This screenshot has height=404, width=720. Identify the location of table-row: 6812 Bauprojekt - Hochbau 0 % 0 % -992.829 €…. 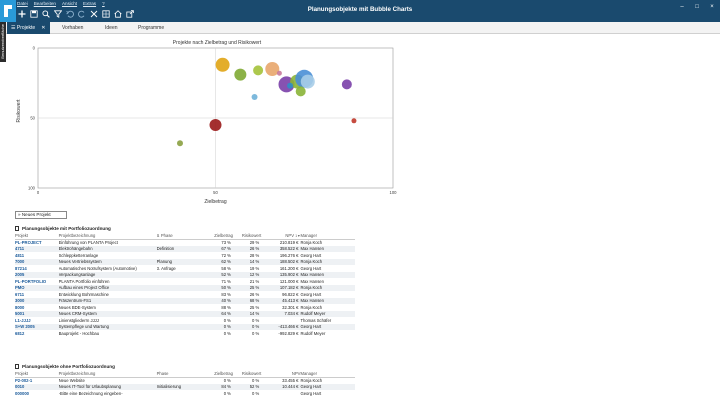
(185, 333).